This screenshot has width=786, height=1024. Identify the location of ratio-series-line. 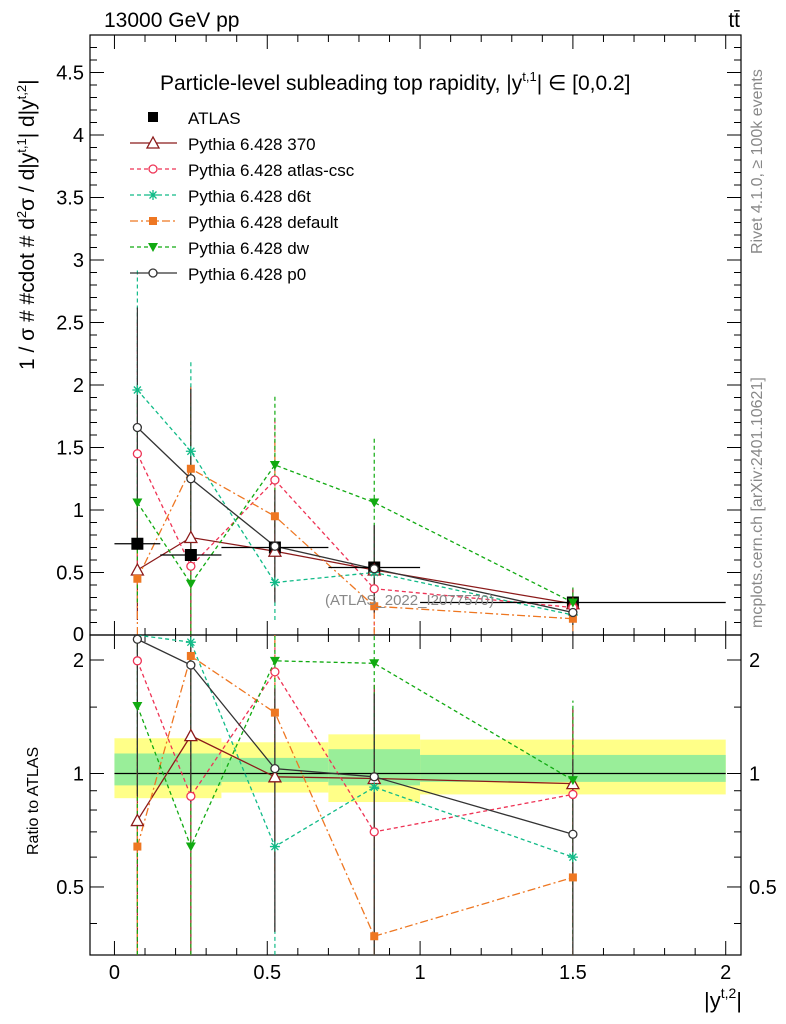
(355, 754).